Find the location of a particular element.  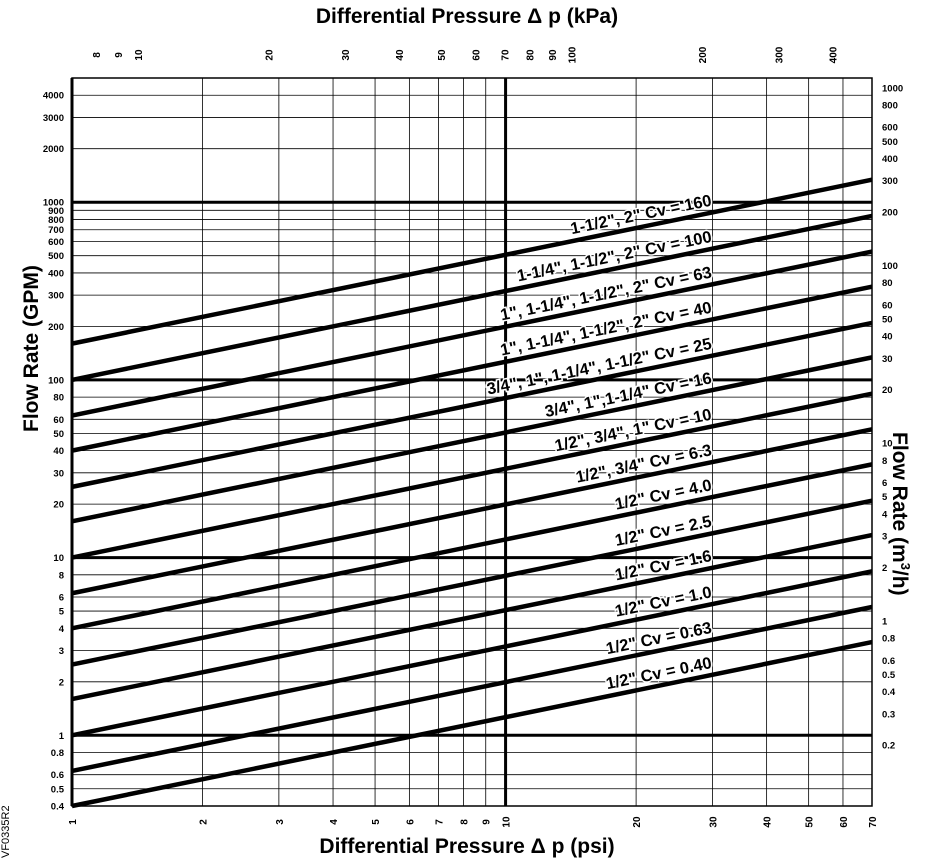

x-tick-label: 6 is located at coordinates (410, 822).